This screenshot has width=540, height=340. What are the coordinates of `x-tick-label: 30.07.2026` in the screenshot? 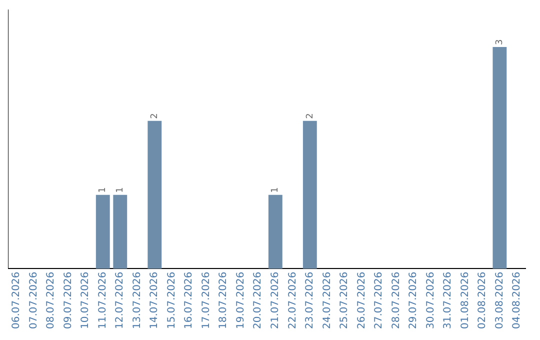 It's located at (430, 301).